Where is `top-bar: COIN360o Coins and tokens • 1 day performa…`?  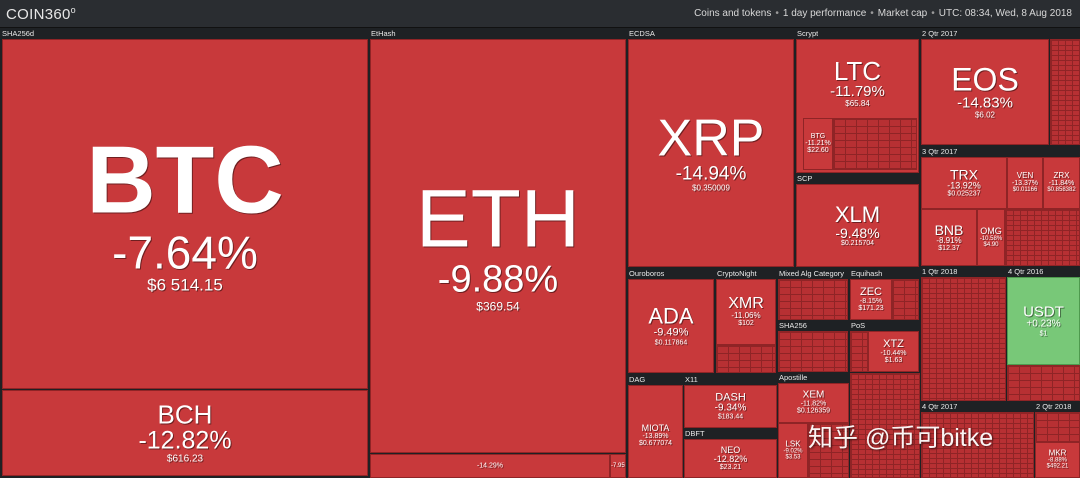
top-bar: COIN360o Coins and tokens • 1 day performa… is located at coordinates (540, 14).